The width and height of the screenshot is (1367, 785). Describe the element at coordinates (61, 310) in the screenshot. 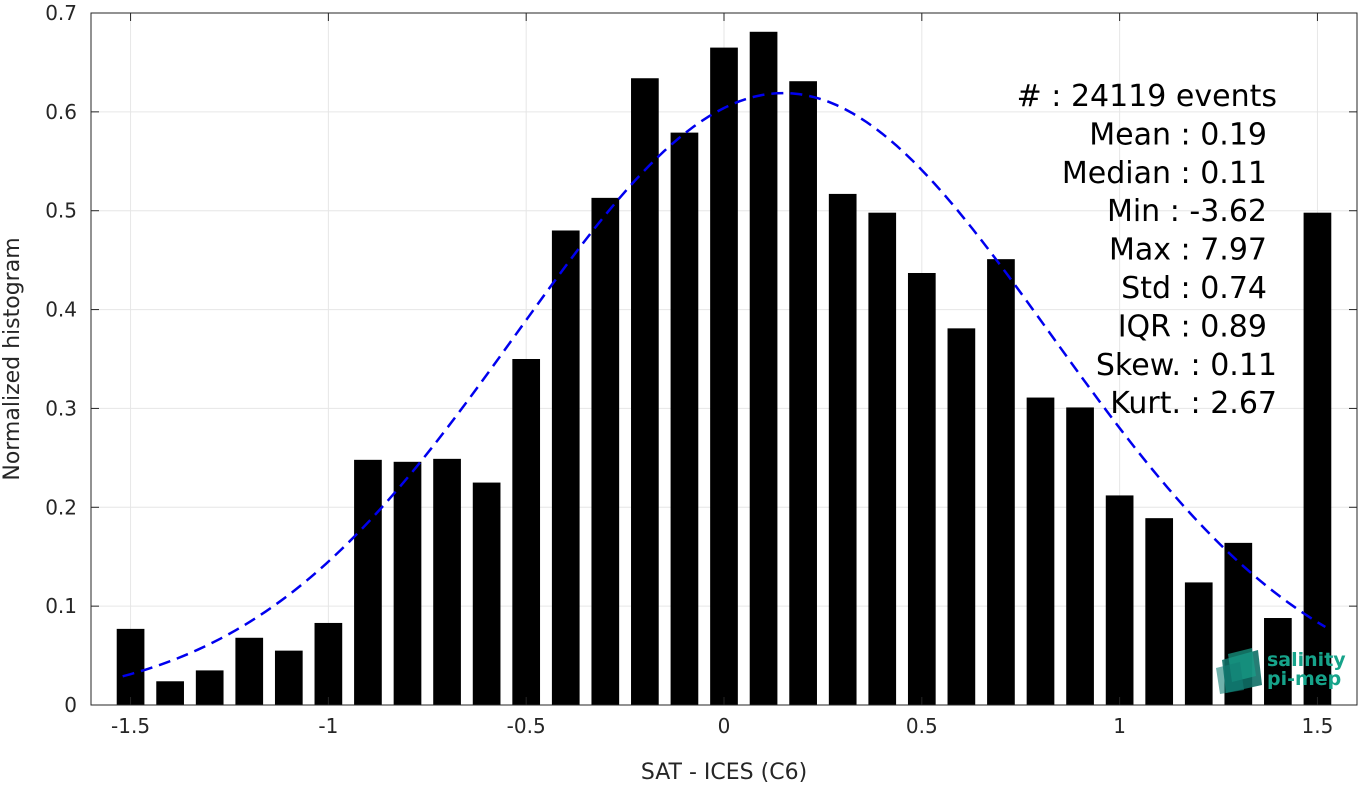

I see `y-tick-label: 0.4` at that location.